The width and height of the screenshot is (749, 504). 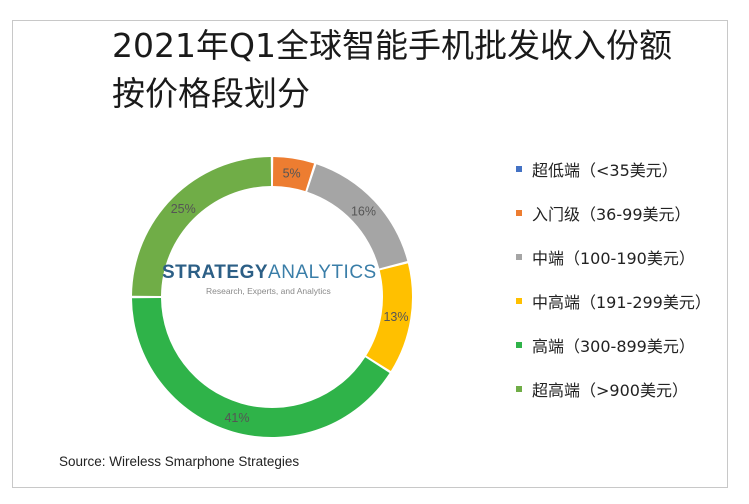 I want to click on legend-item: 入门级（36-99美元）, so click(x=613, y=213).